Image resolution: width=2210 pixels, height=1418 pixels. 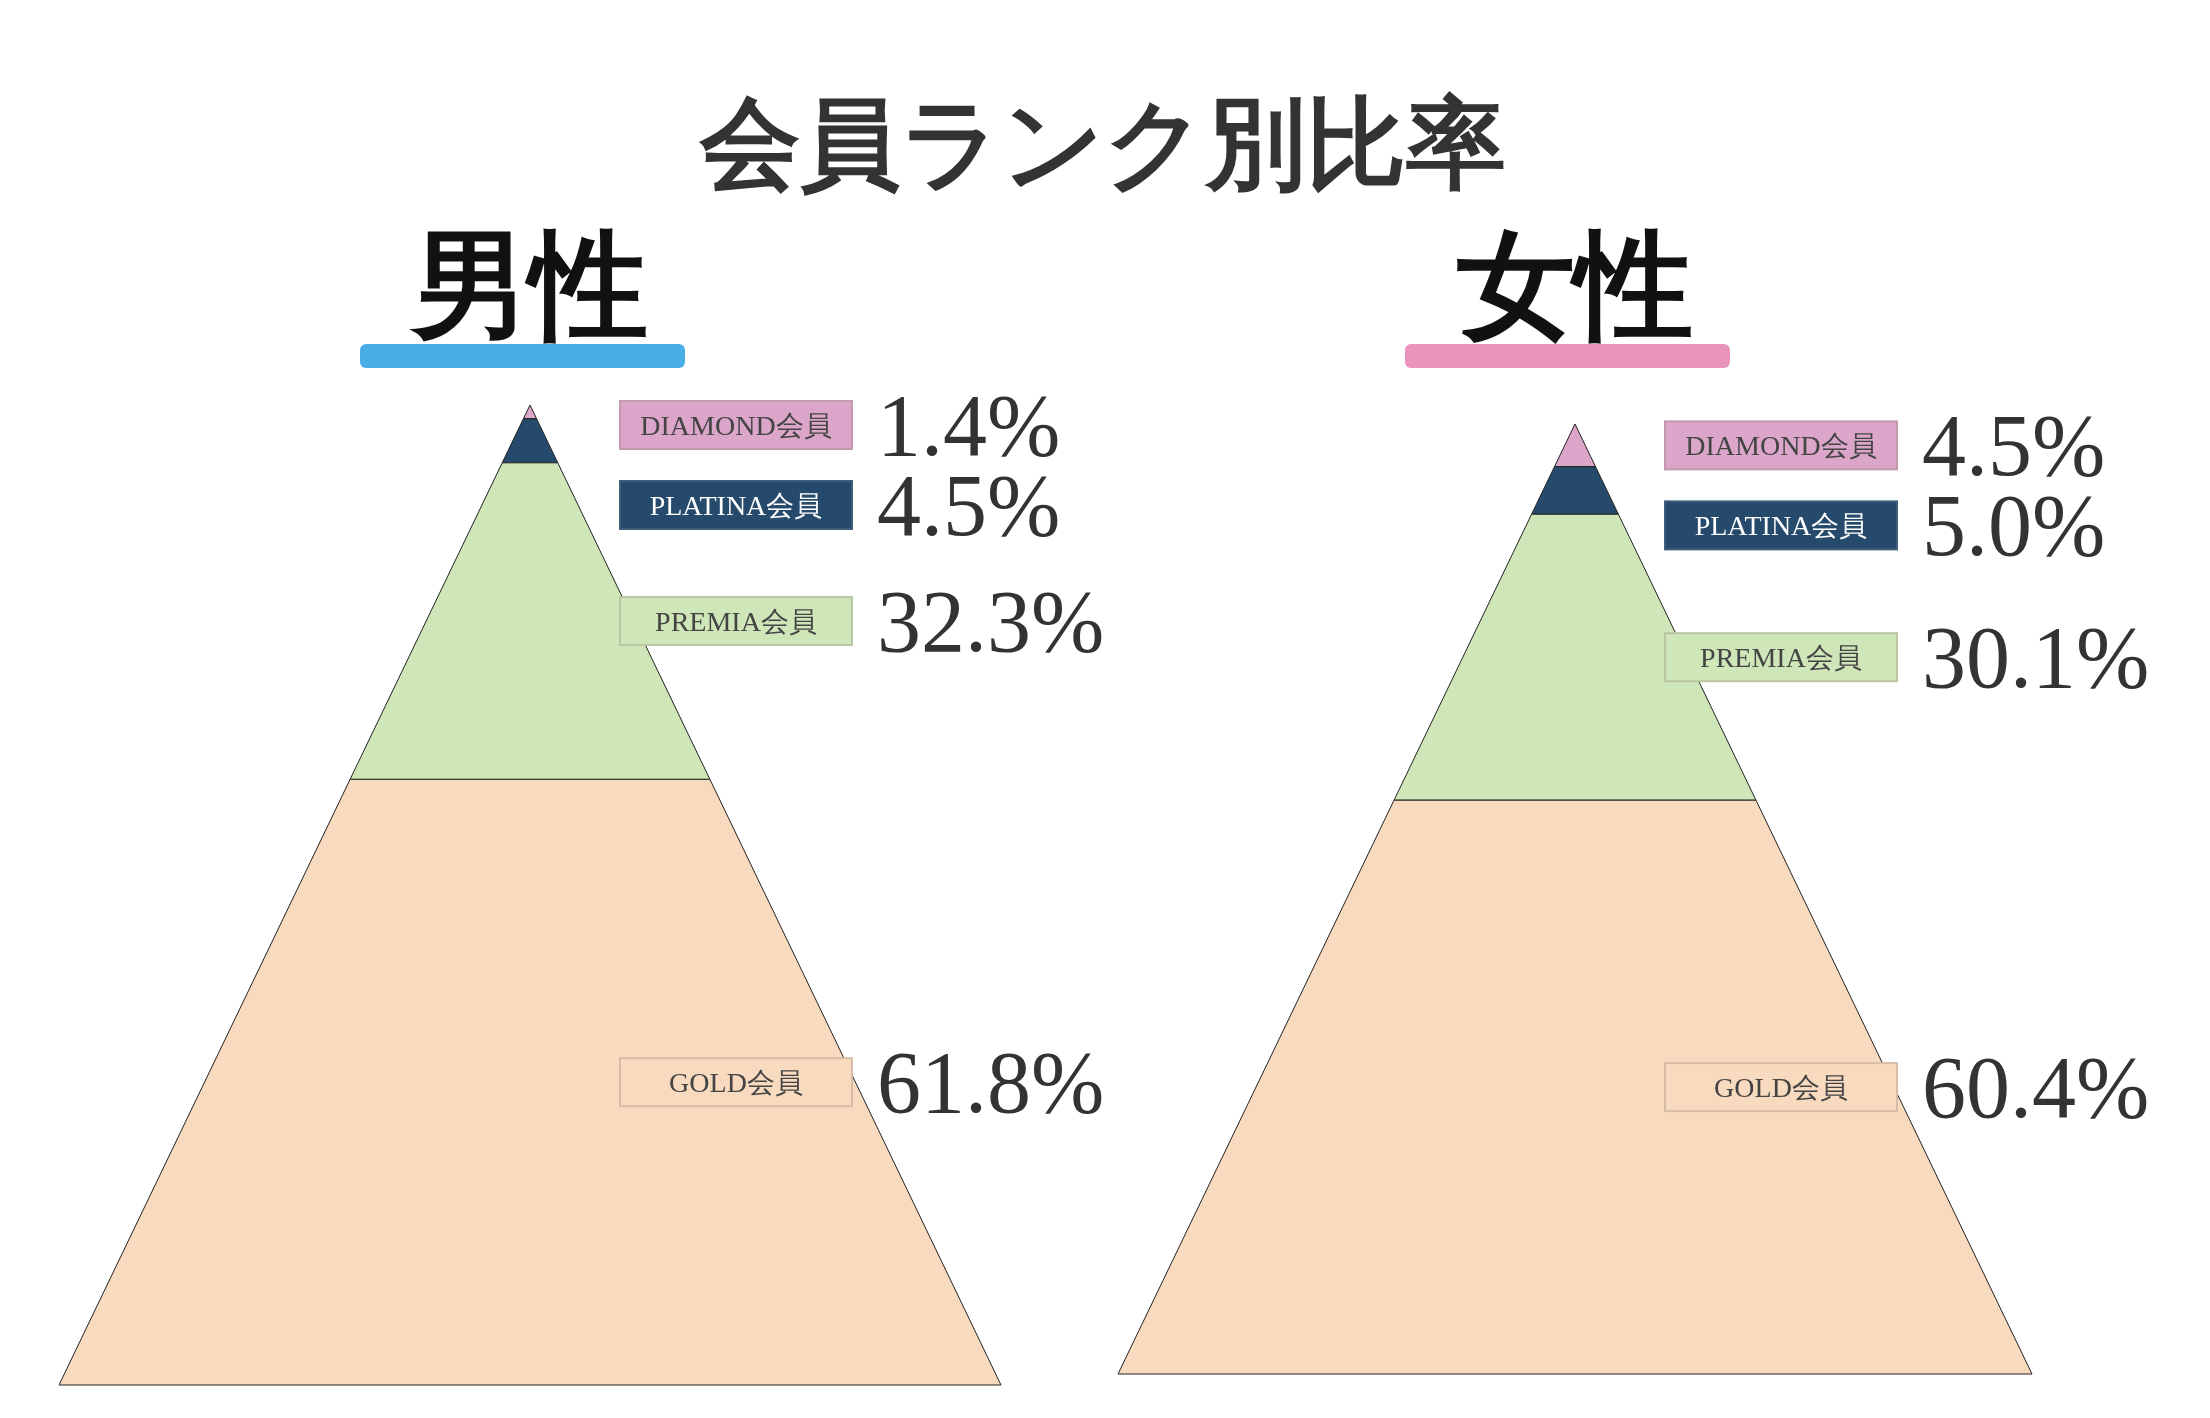 What do you see at coordinates (528, 286) in the screenshot?
I see `text: 男性` at bounding box center [528, 286].